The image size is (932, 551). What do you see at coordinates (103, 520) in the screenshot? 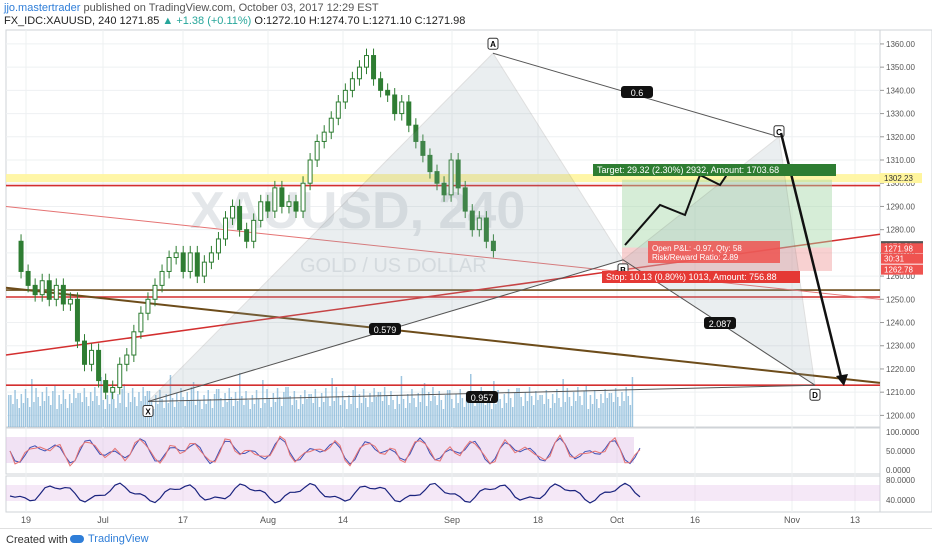
I see `x-tick-label: Jul` at bounding box center [103, 520].